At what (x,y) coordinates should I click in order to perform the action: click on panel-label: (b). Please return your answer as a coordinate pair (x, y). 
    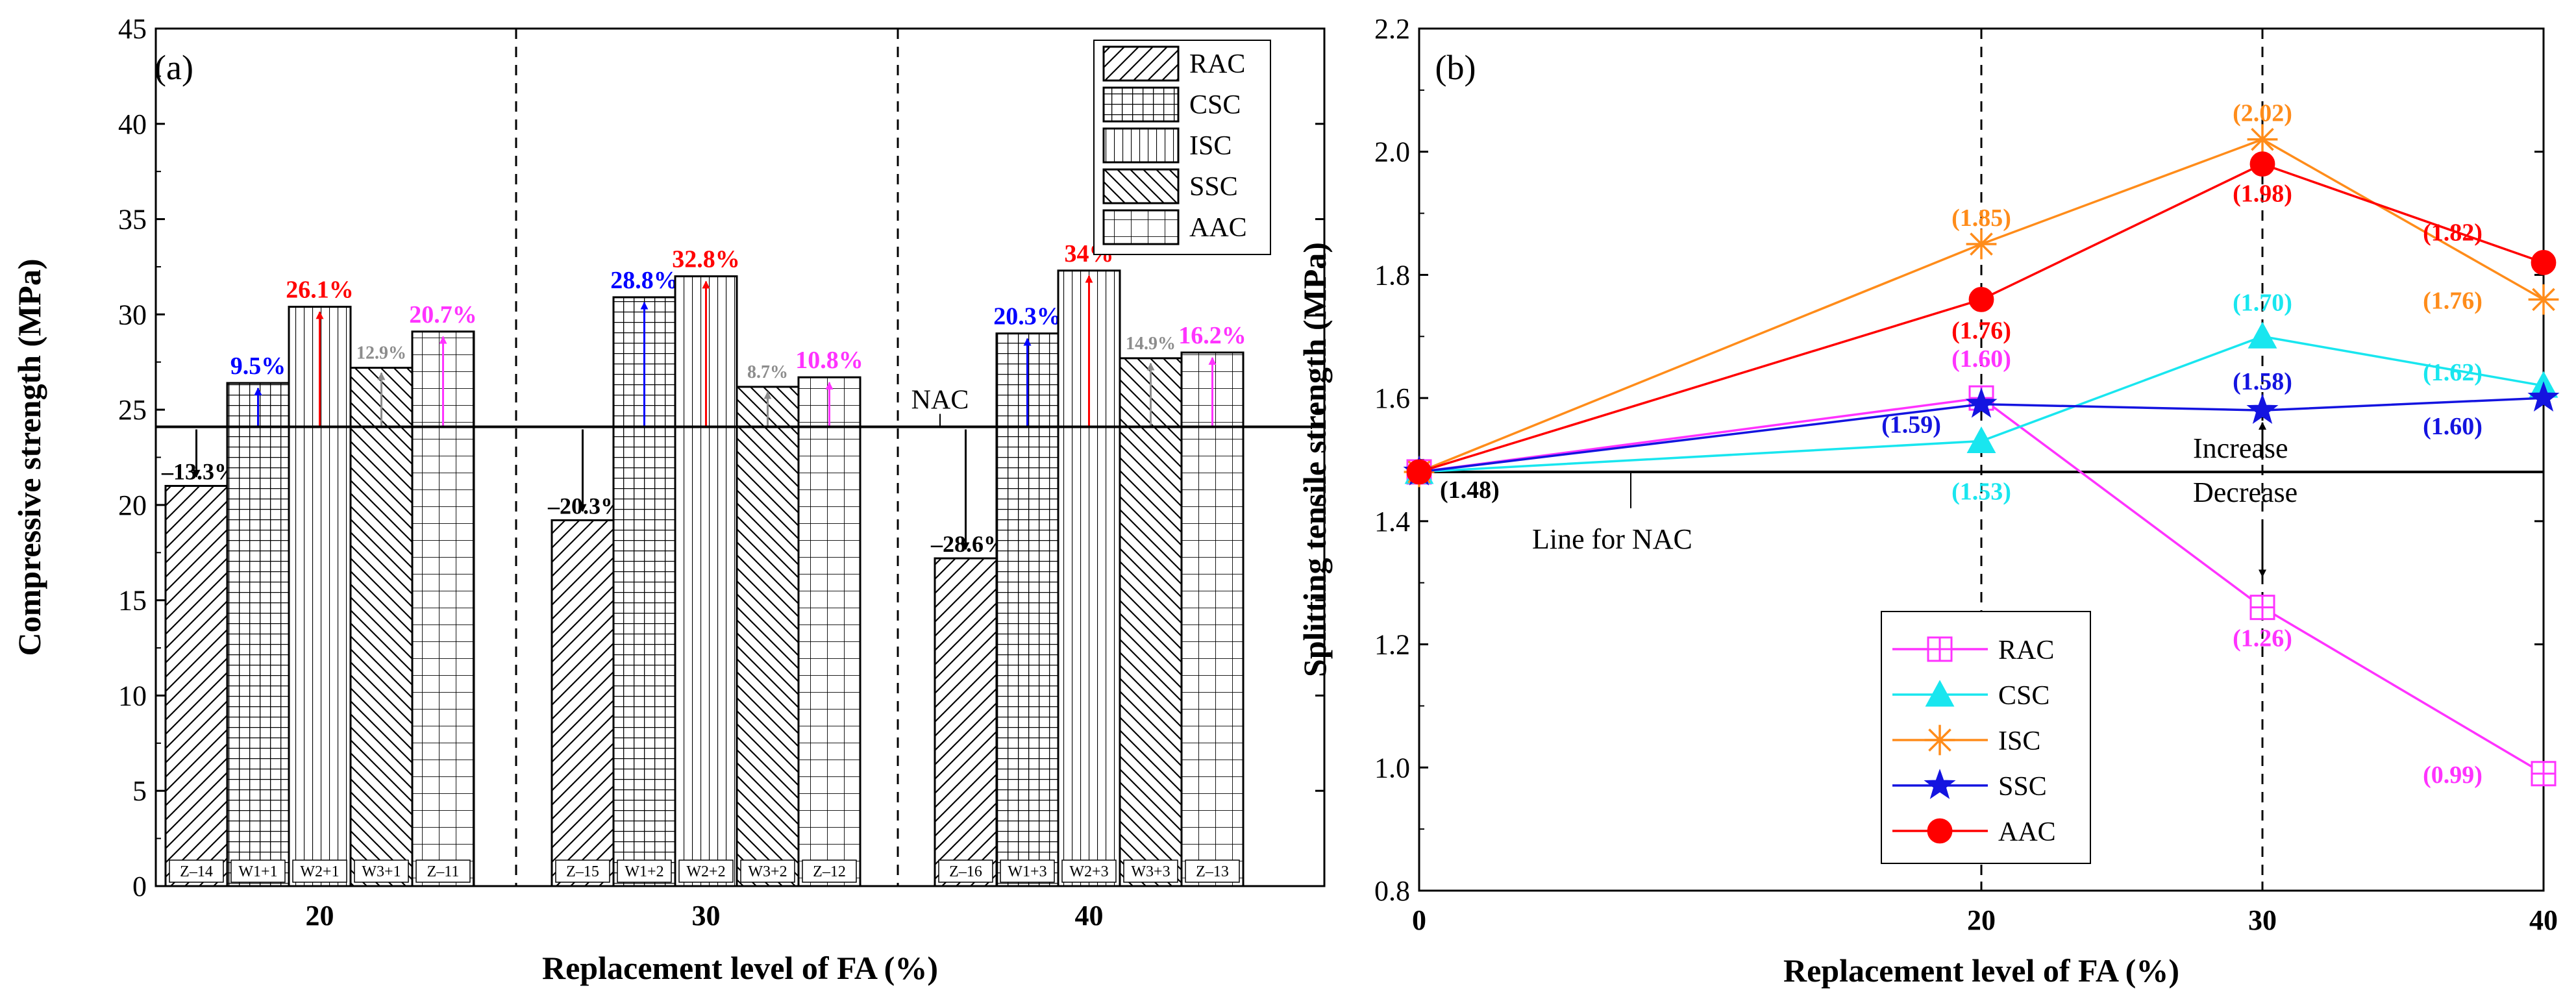
    Looking at the image, I should click on (1455, 67).